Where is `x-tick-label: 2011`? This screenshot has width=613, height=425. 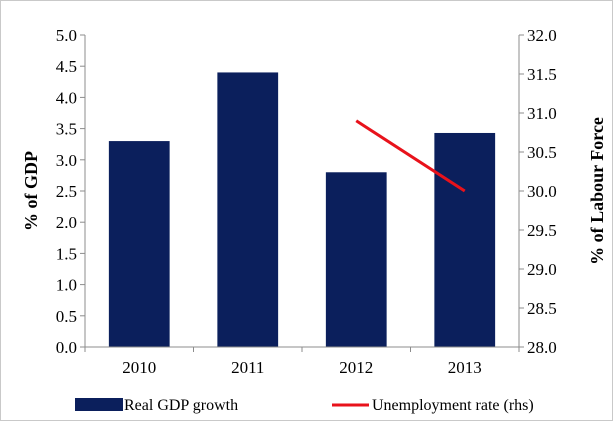
x-tick-label: 2011 is located at coordinates (247, 367).